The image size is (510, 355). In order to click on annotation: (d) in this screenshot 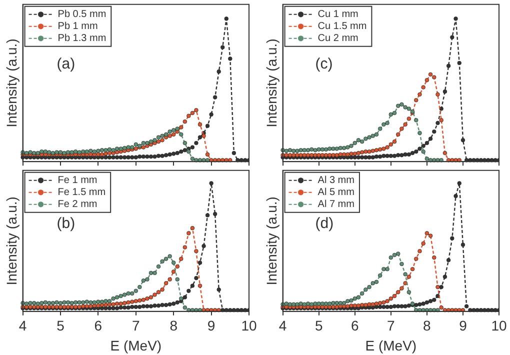, I will do `click(324, 223)`.